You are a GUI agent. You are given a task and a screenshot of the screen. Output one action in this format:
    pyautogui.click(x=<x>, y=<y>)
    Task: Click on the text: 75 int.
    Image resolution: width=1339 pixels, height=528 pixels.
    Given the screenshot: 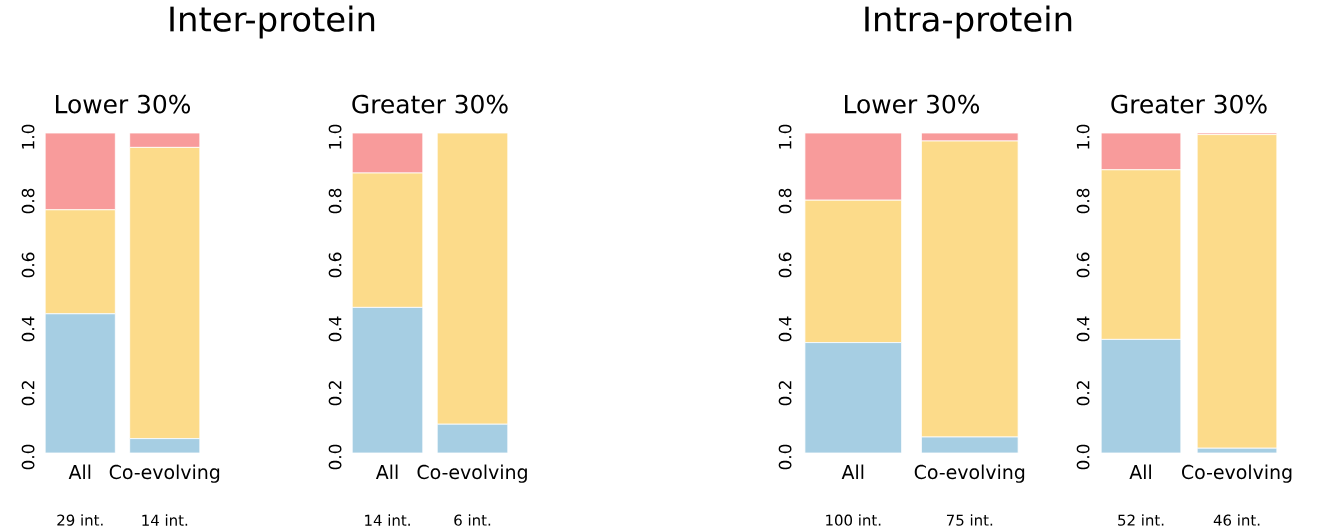 What is the action you would take?
    pyautogui.click(x=969, y=520)
    